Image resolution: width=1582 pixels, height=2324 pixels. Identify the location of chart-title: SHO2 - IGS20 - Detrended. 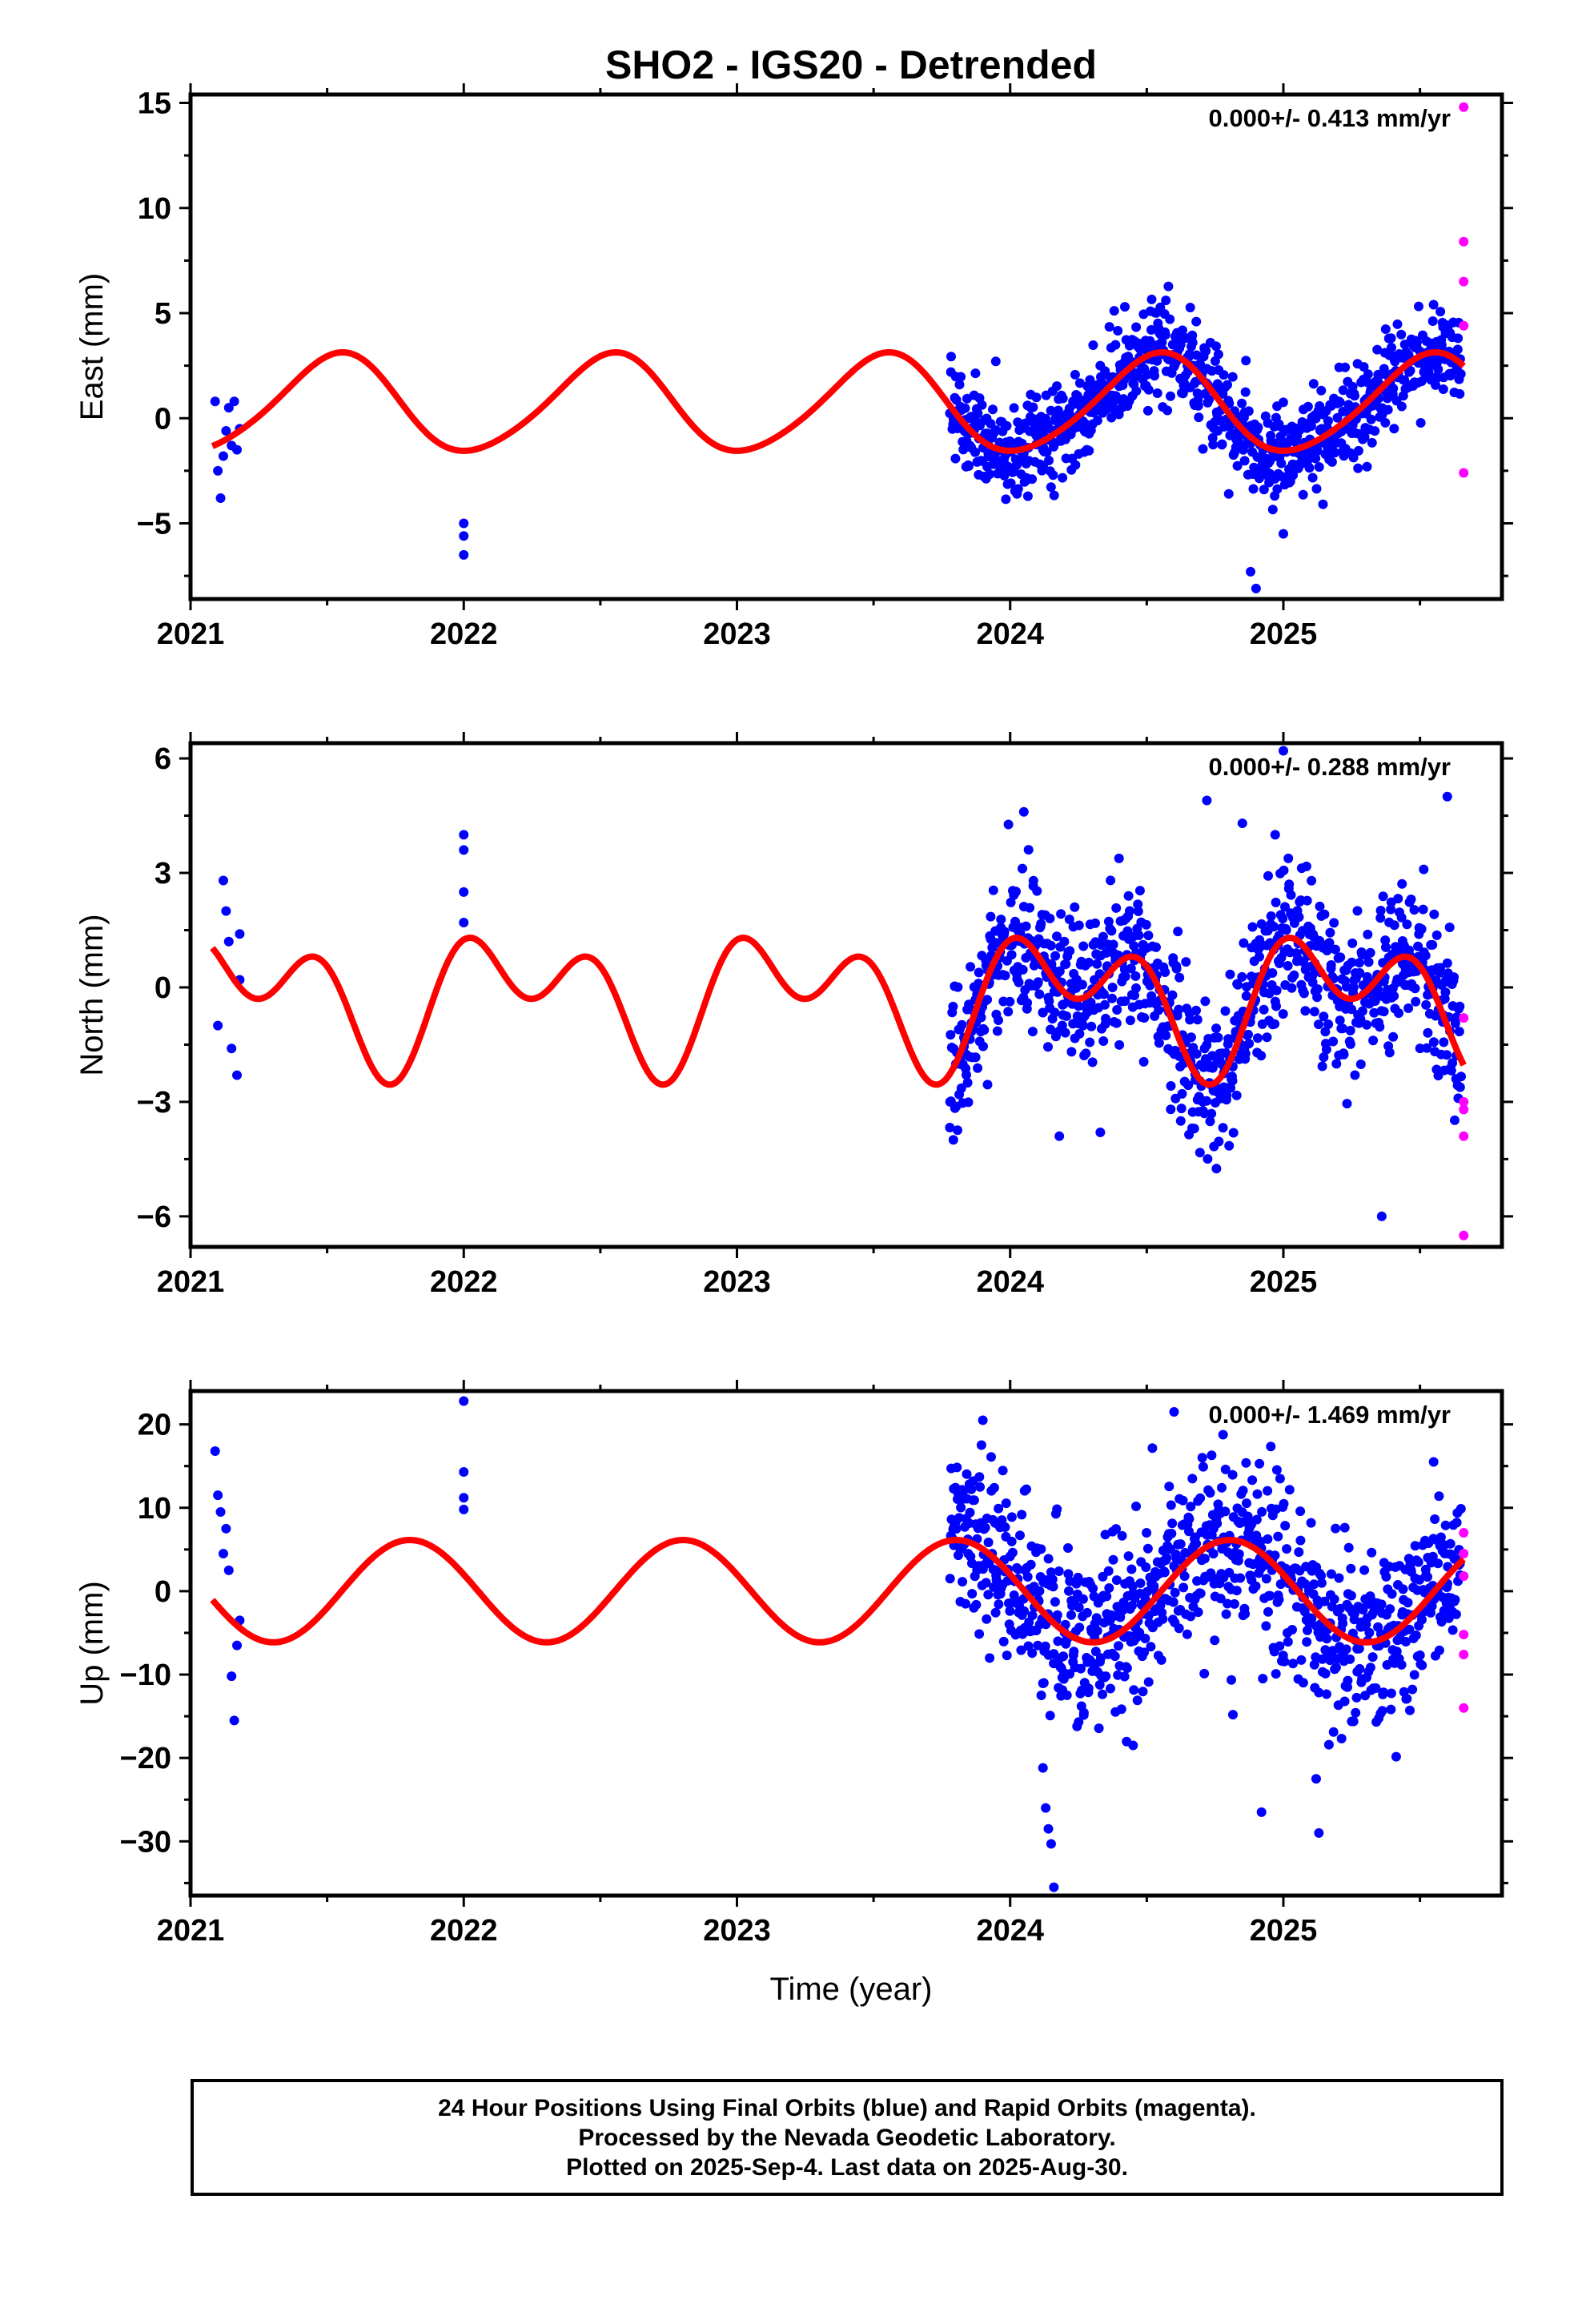
(851, 64).